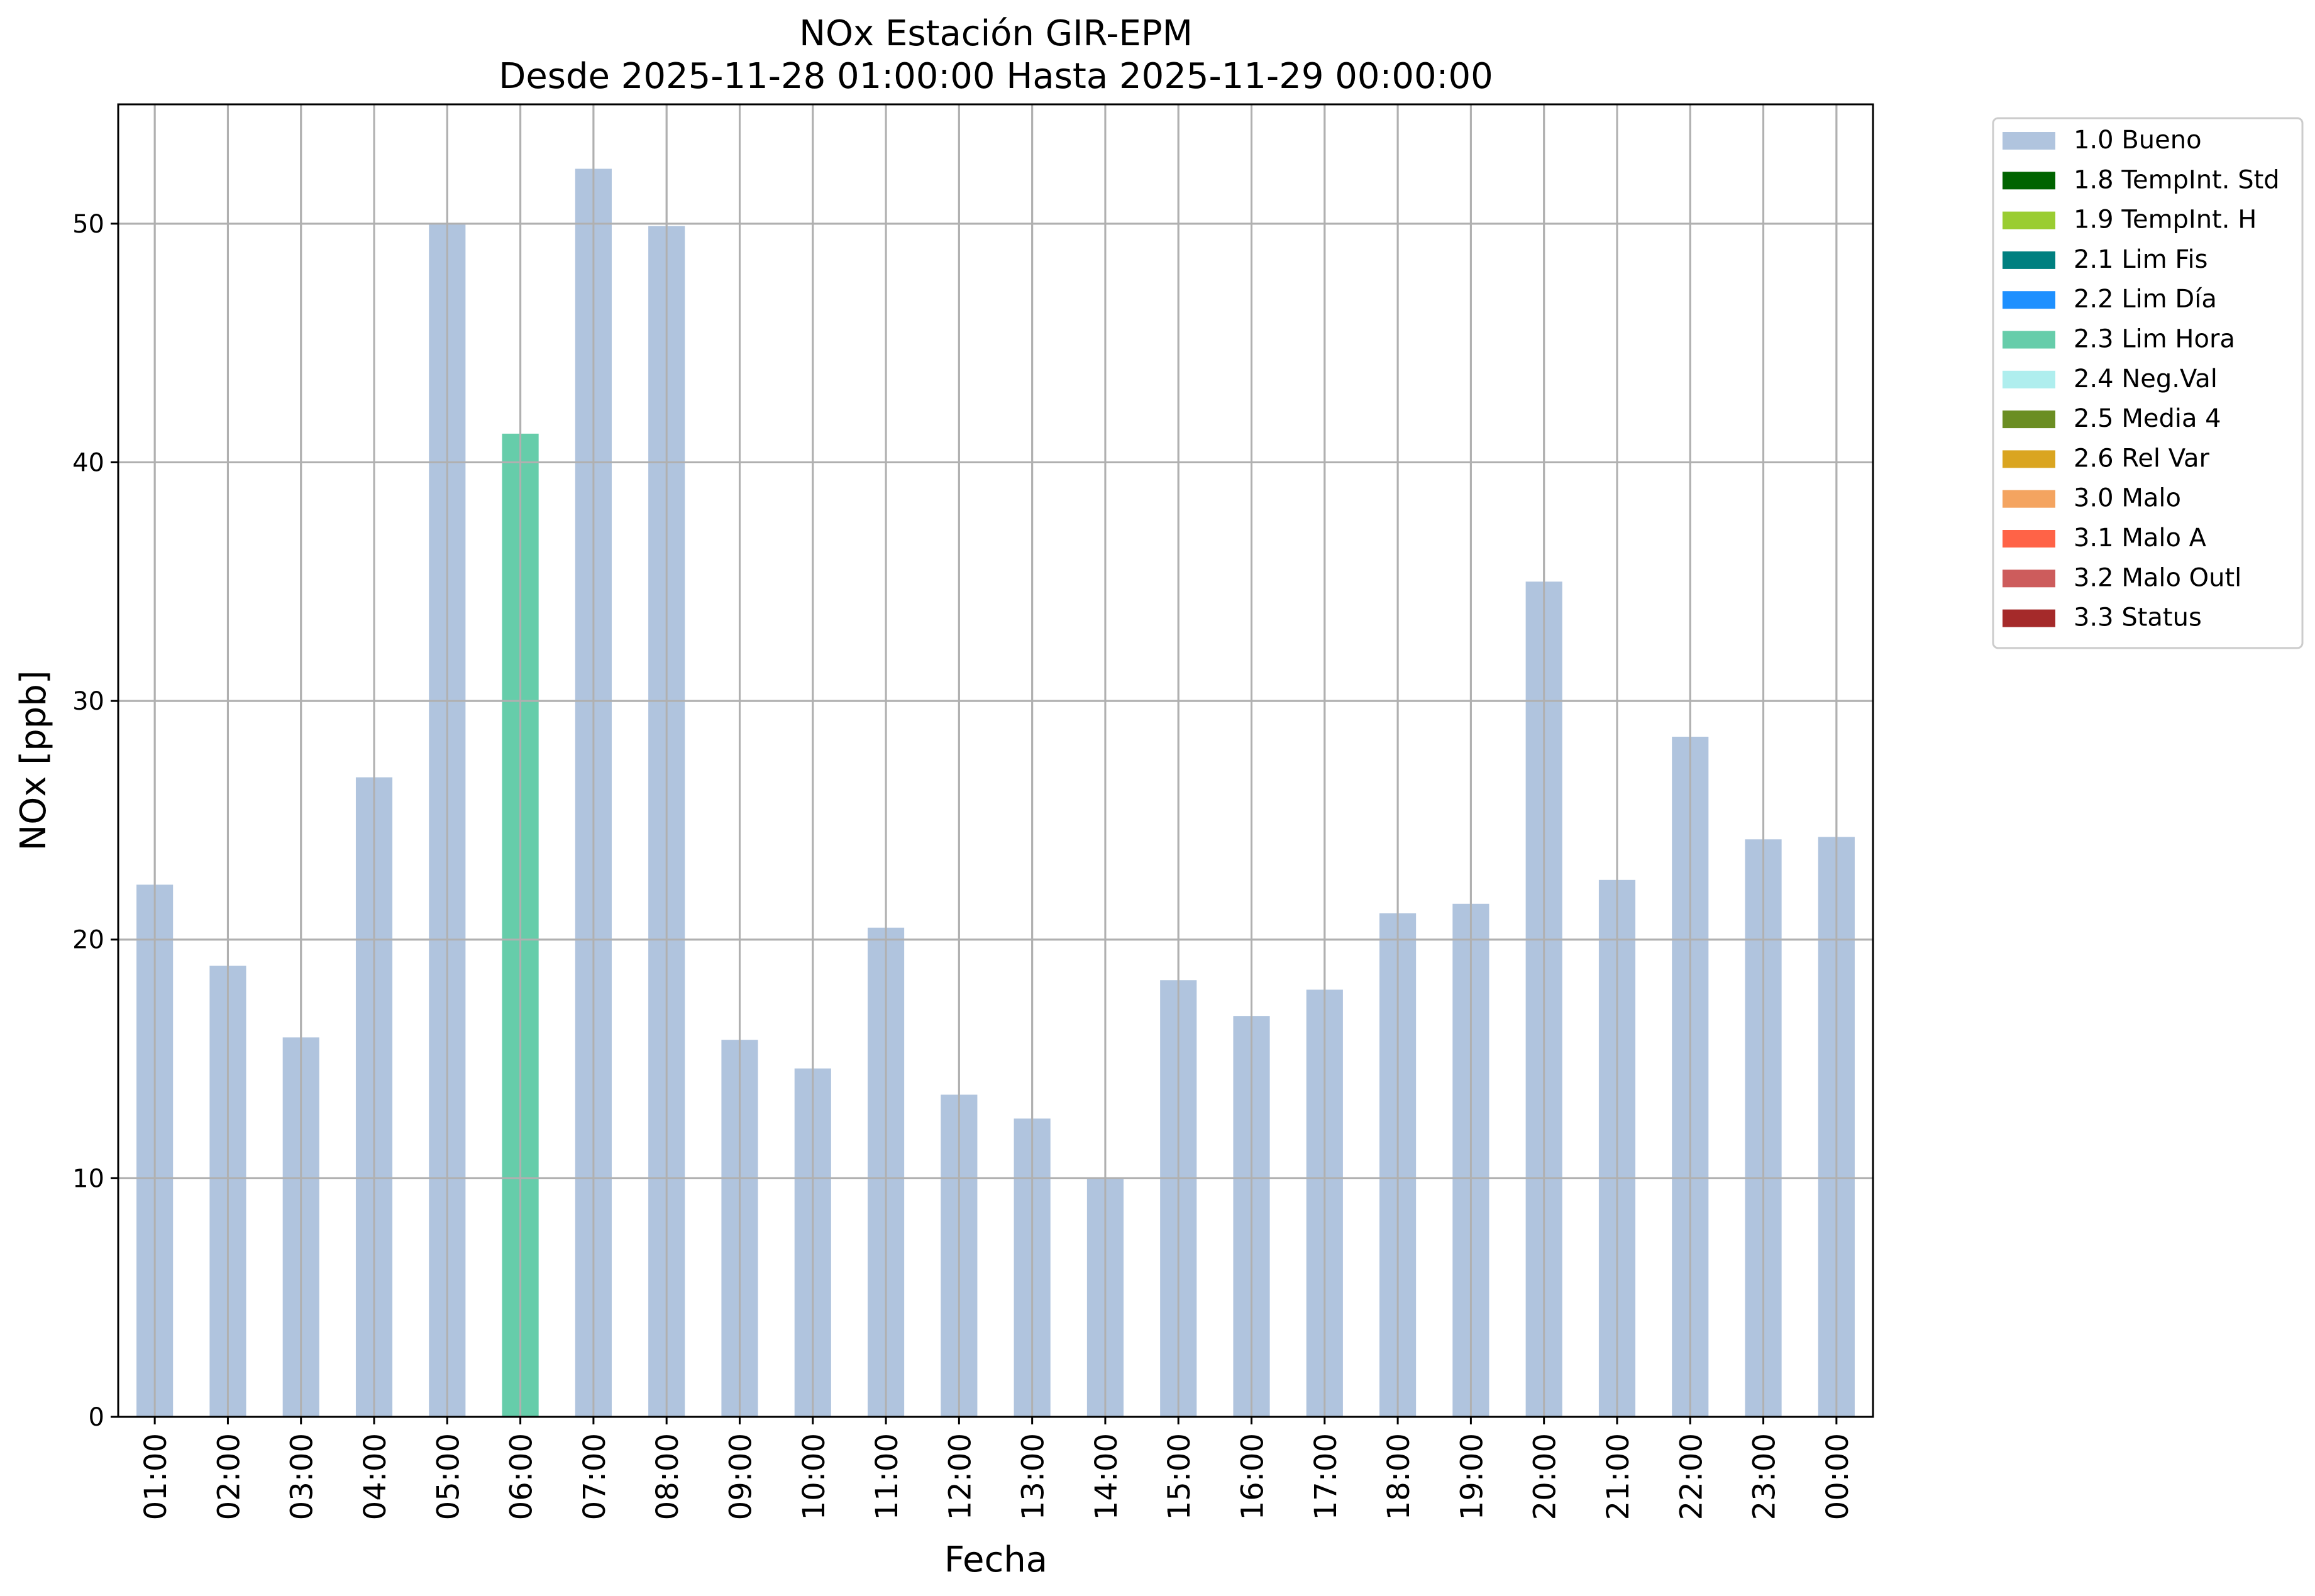 This screenshot has height=1596, width=2315. I want to click on legend-label: 3.1 Malo A, so click(2140, 538).